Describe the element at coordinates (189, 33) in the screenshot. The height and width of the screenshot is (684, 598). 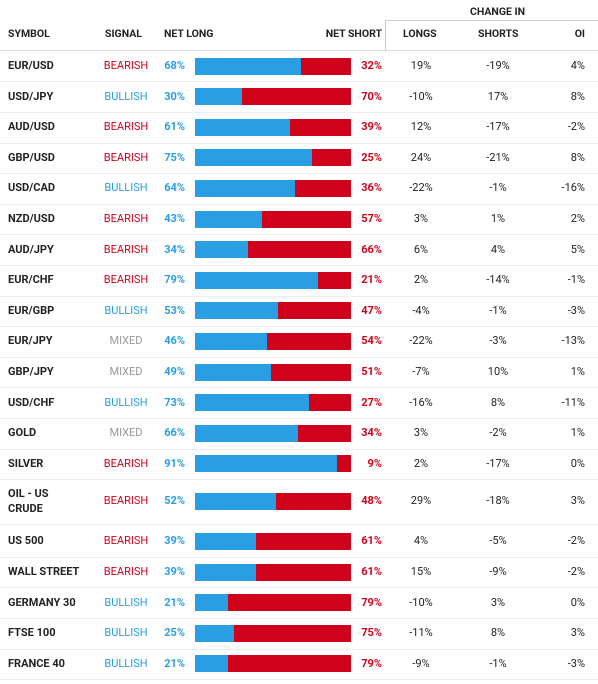
I see `header-net-long: NET LONG` at that location.